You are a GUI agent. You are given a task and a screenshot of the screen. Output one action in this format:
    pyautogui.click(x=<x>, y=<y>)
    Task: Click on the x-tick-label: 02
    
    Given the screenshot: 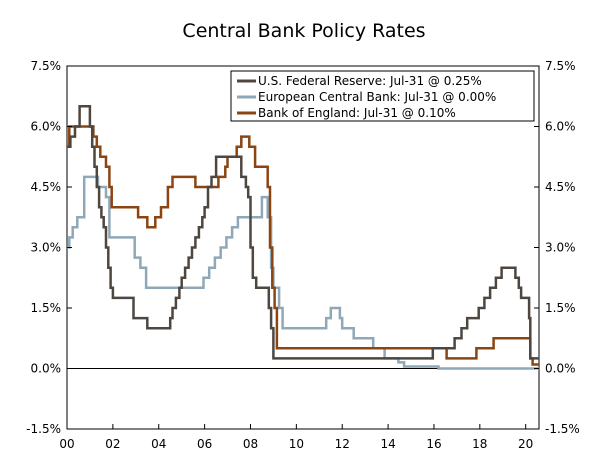 What is the action you would take?
    pyautogui.click(x=112, y=444)
    